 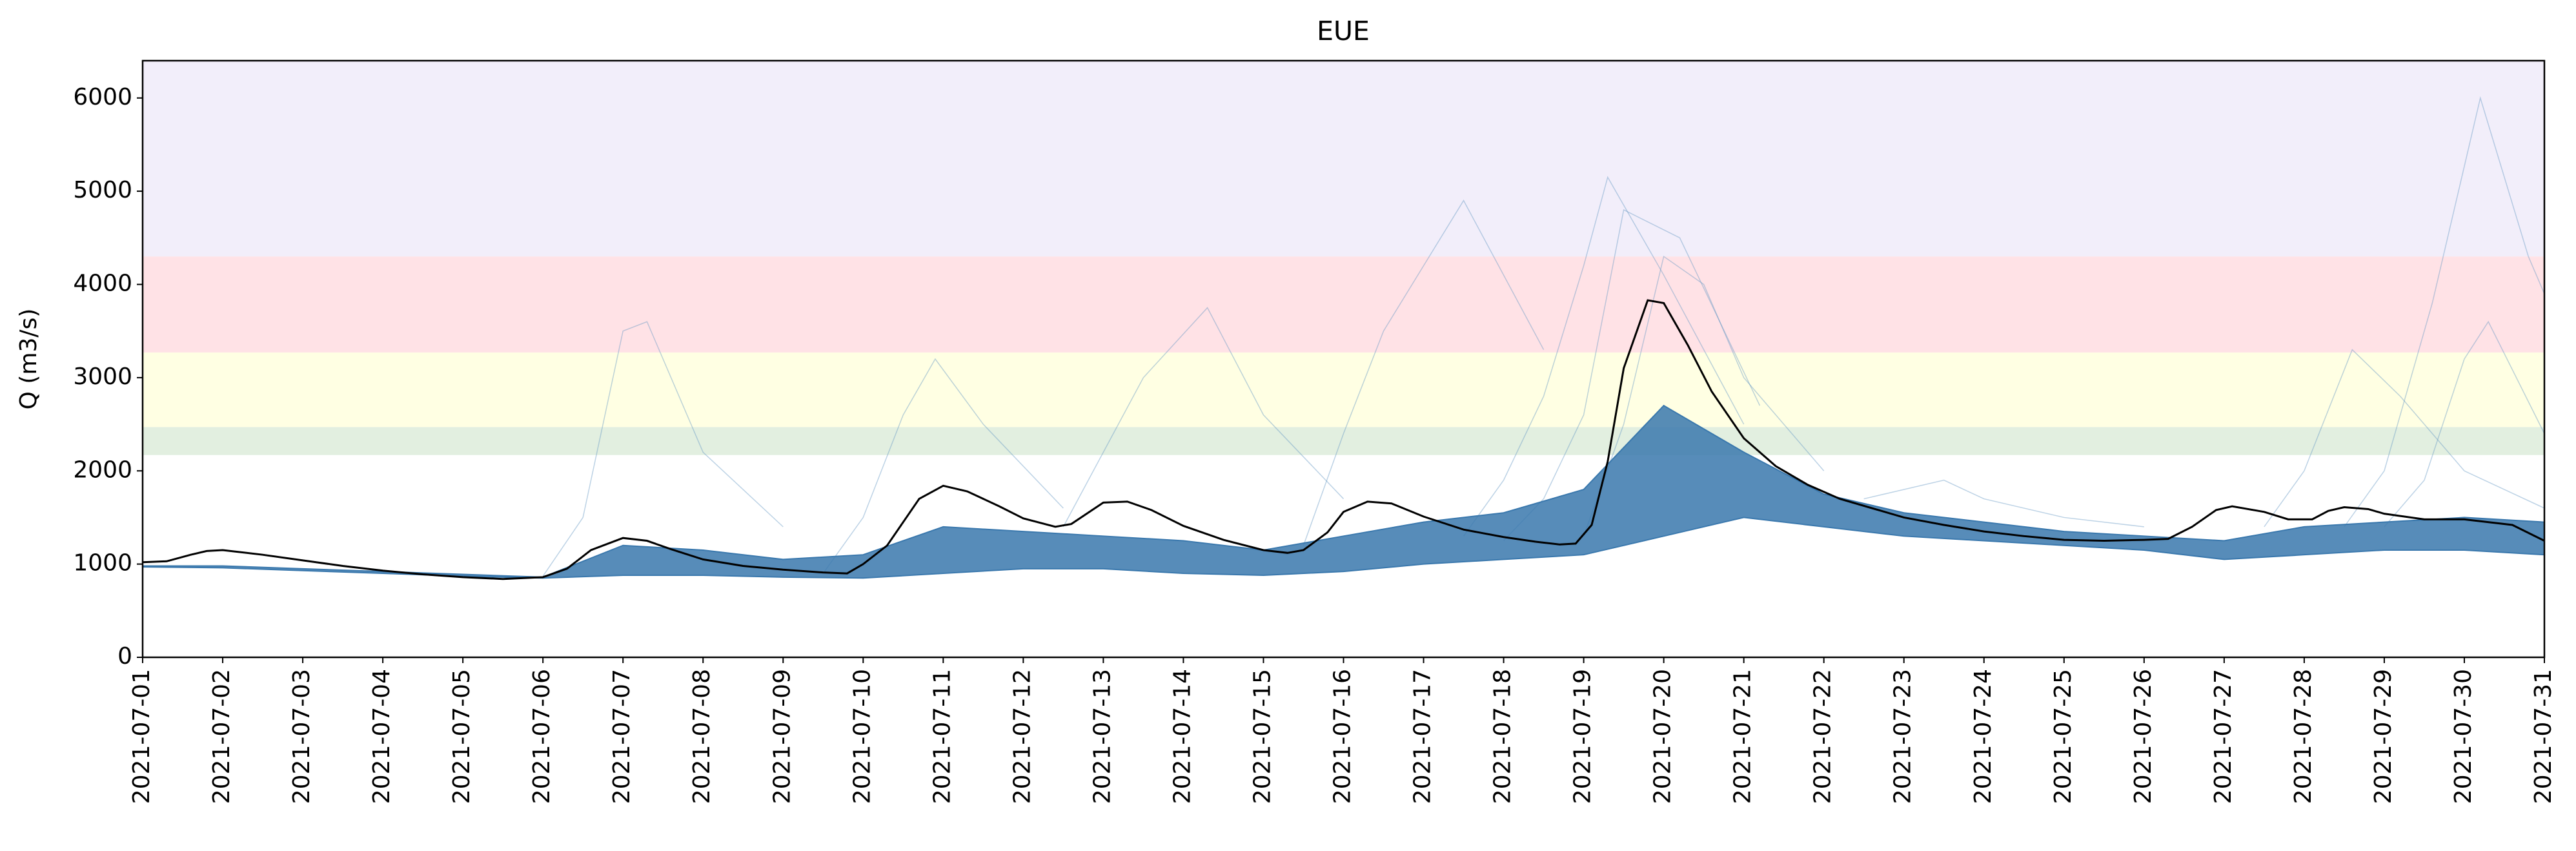 I want to click on x-tick-label: 2021-07-12, so click(x=1022, y=736).